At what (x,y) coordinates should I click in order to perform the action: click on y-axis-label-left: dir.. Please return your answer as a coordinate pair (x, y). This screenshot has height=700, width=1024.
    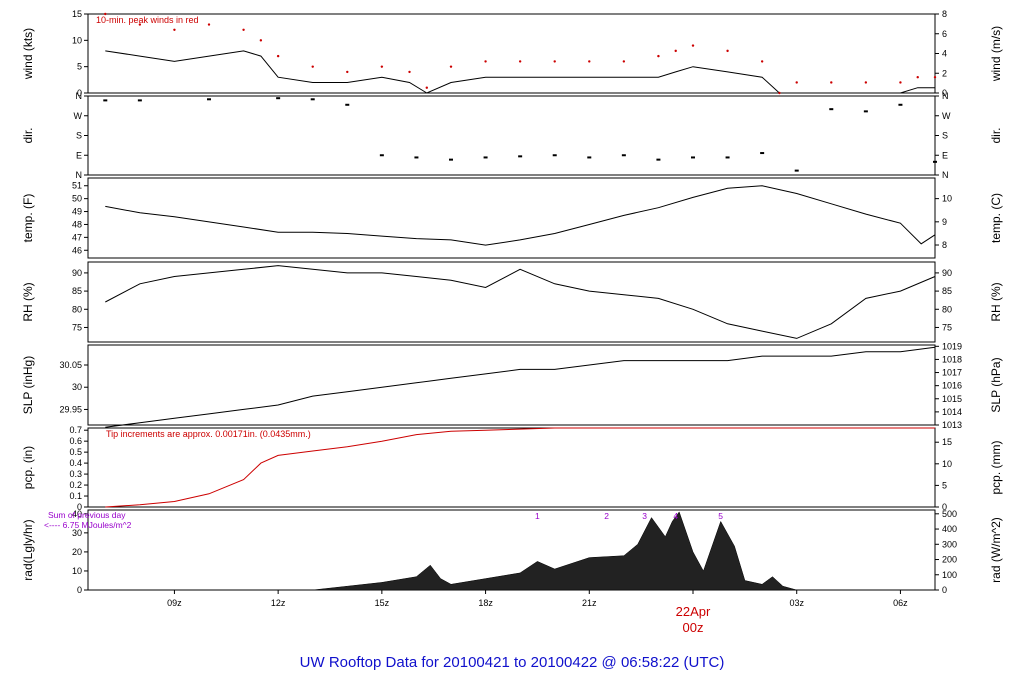
    Looking at the image, I should click on (28, 135).